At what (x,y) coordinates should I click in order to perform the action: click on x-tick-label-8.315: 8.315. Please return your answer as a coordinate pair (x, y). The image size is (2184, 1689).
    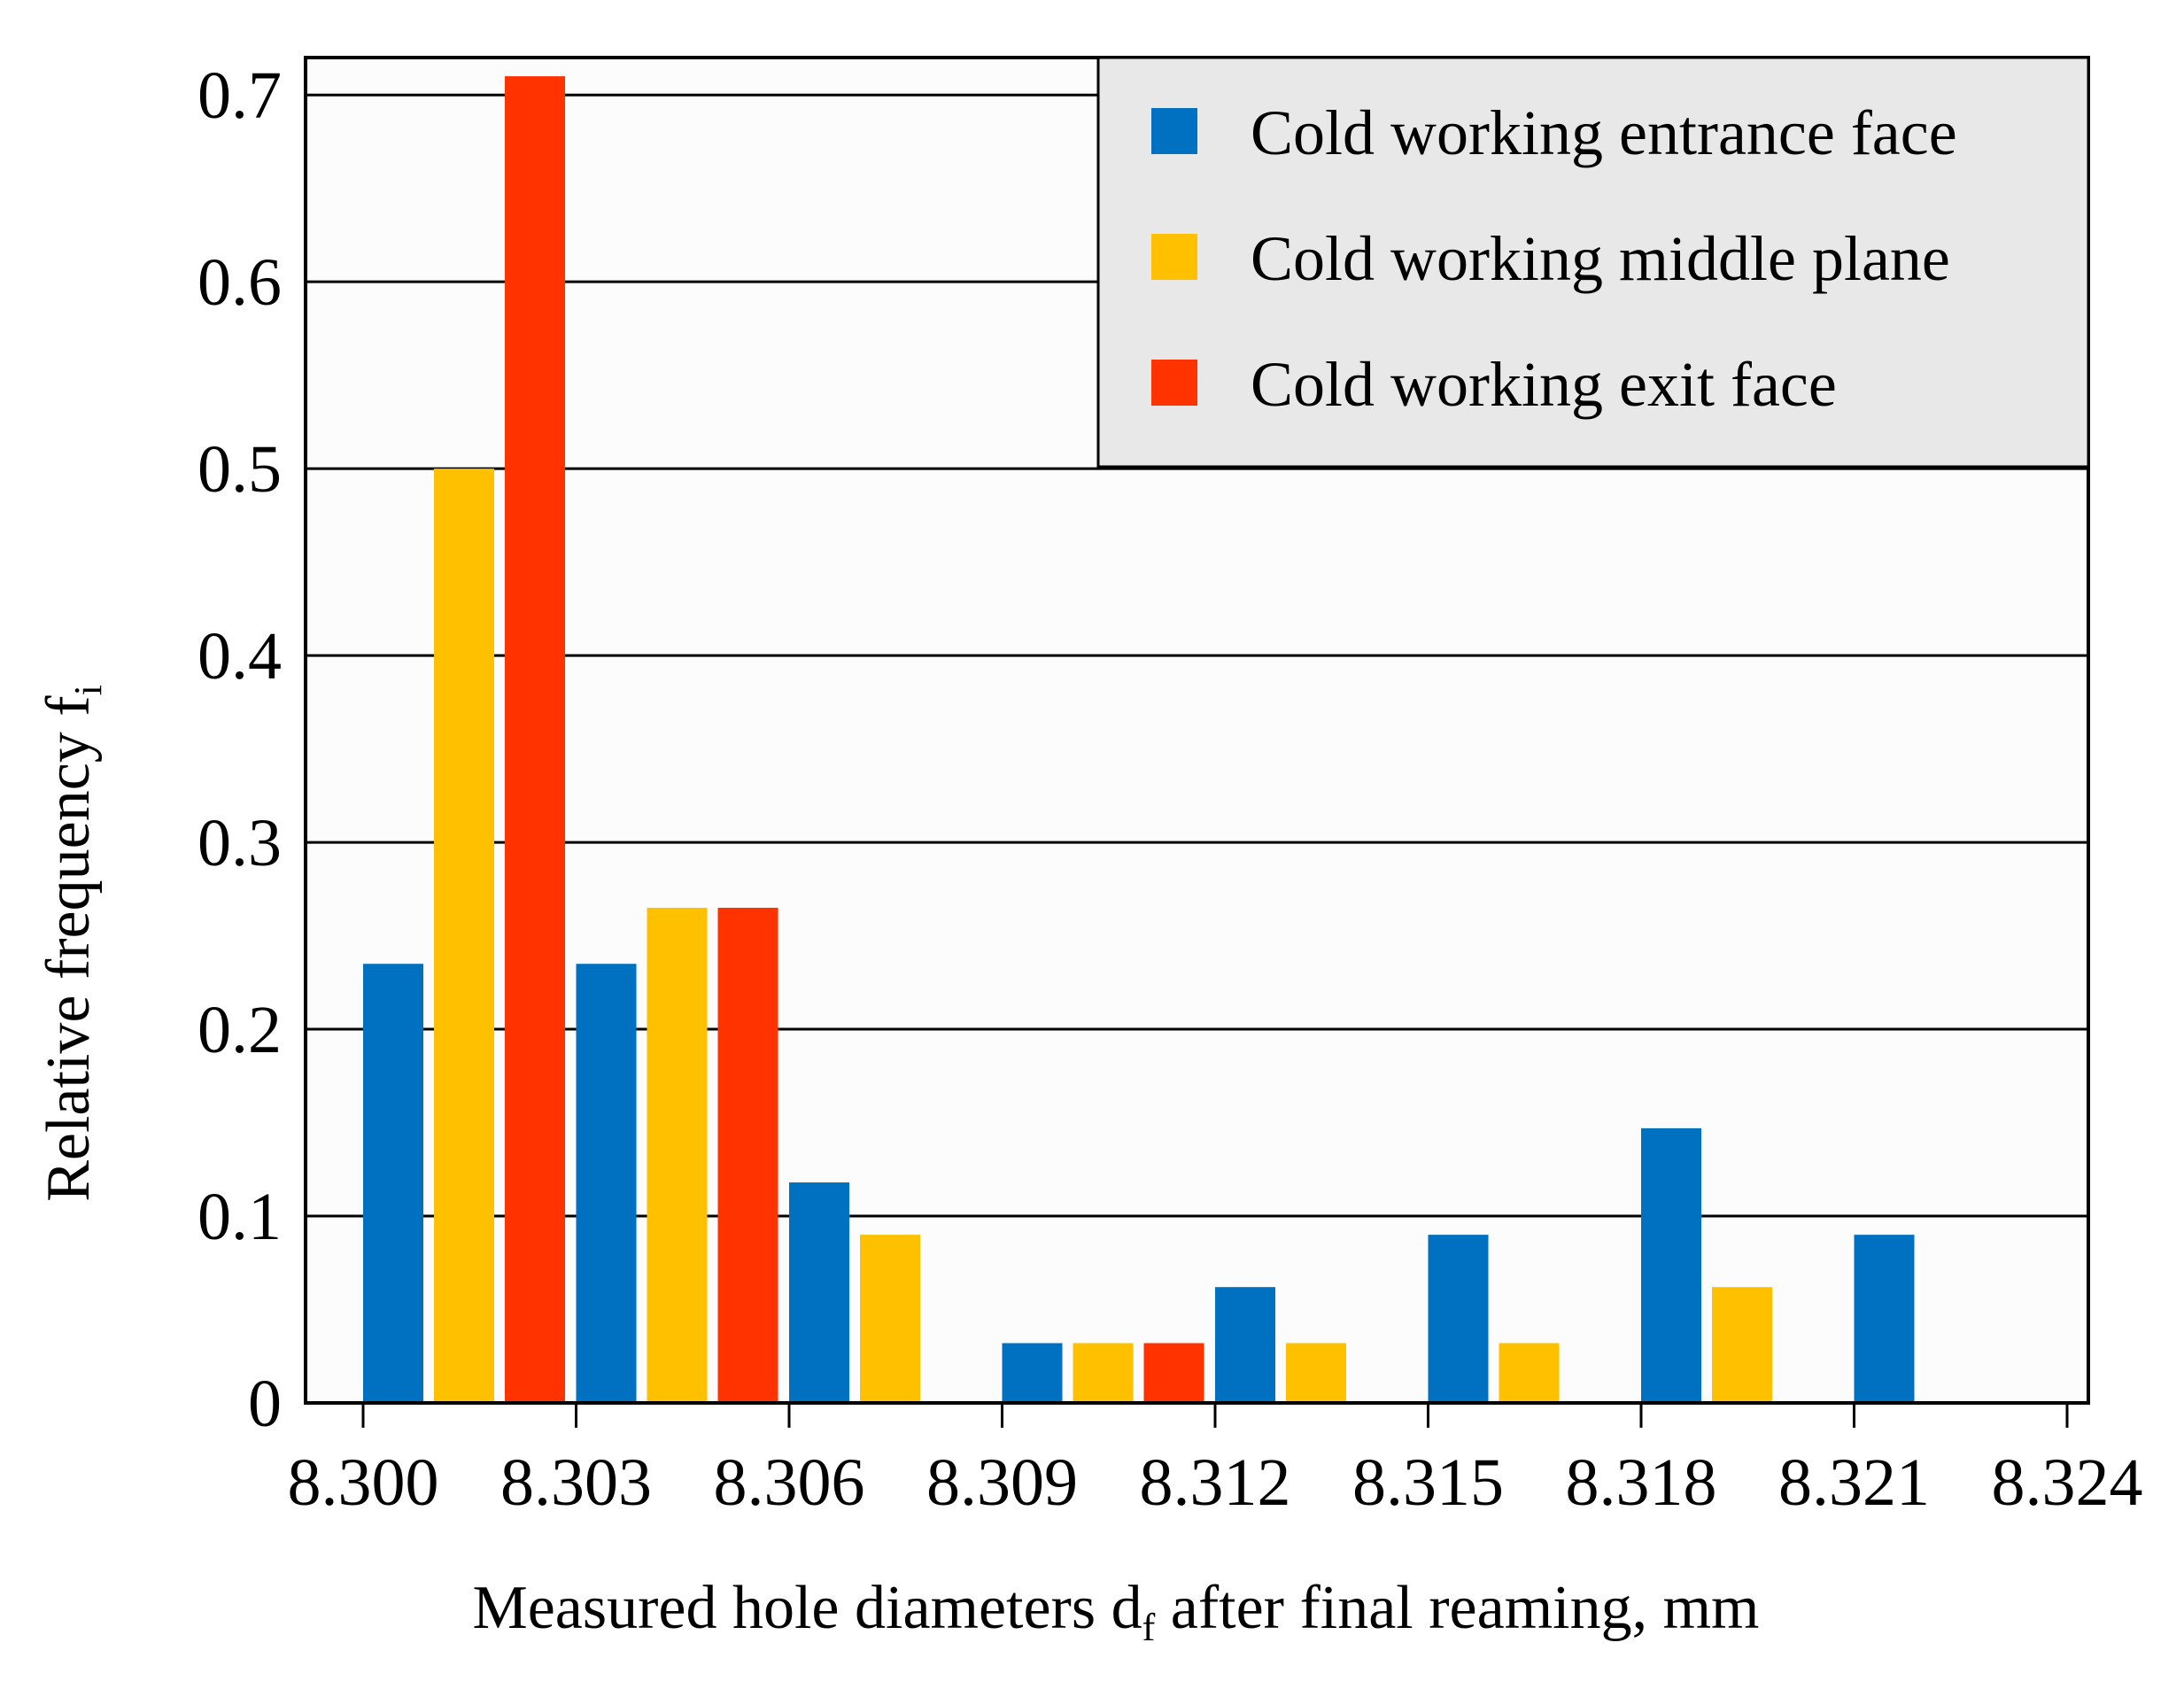
    Looking at the image, I should click on (1428, 1483).